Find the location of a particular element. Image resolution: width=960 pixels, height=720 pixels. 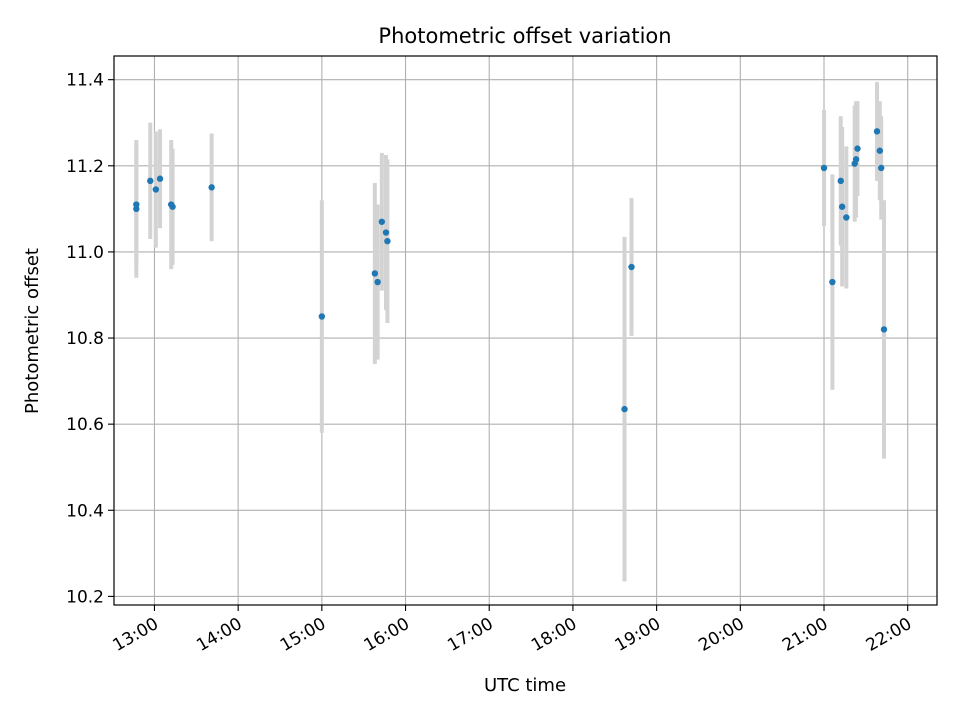

y-axis-title: Photometric offset is located at coordinates (32, 331).